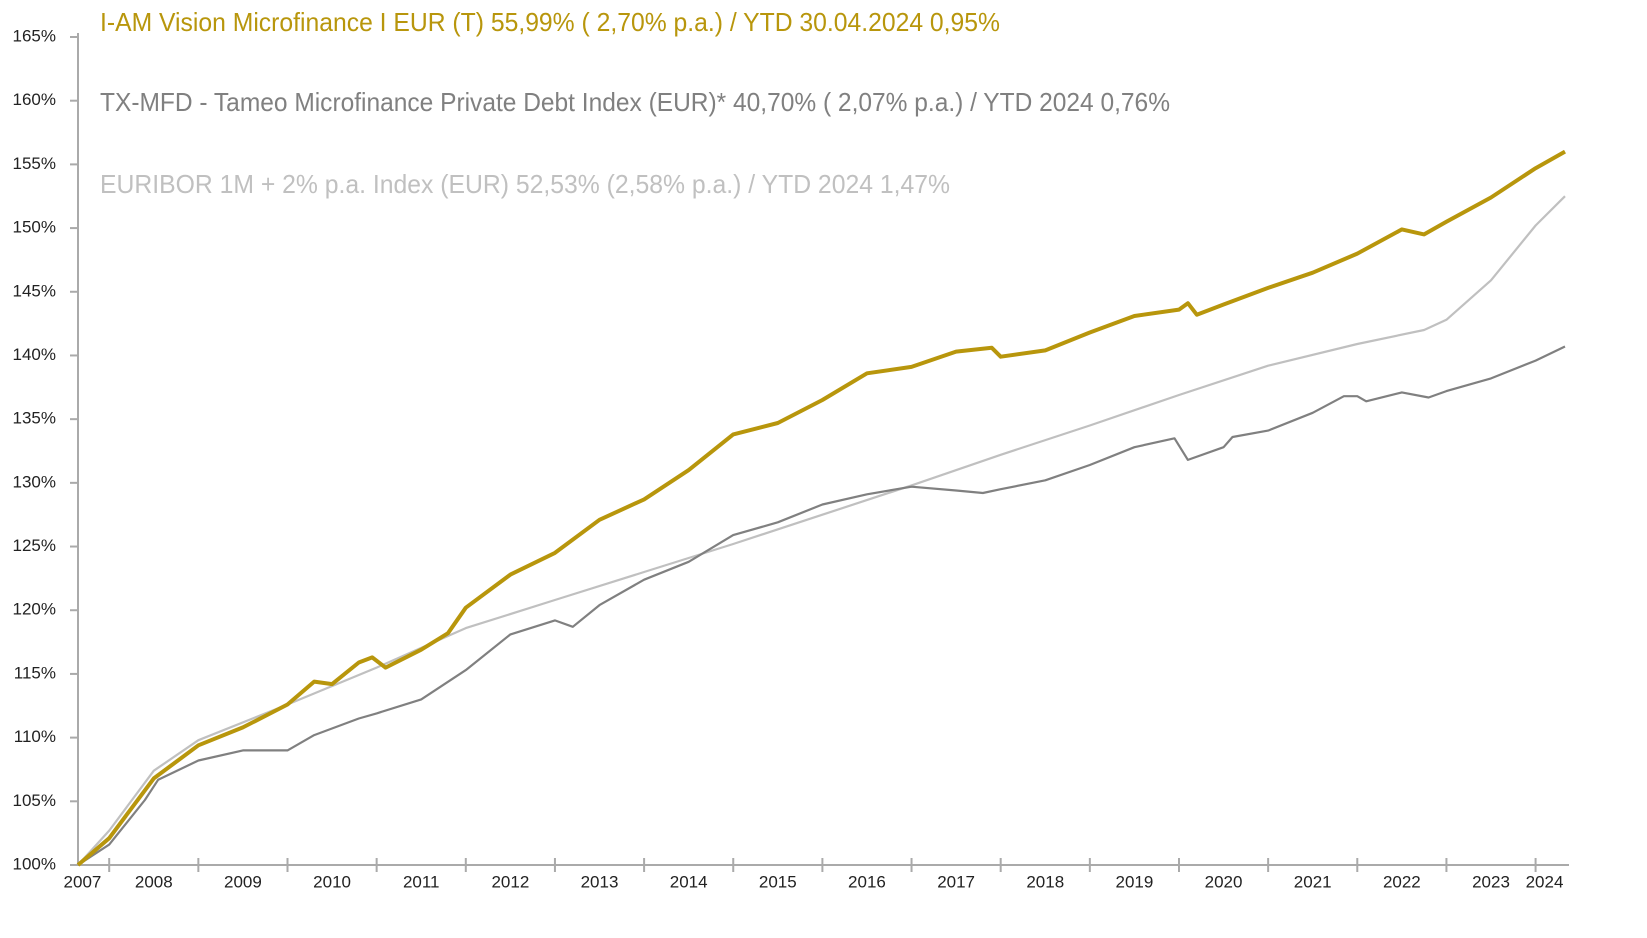 Image resolution: width=1647 pixels, height=938 pixels. I want to click on y-tick-label: 155%, so click(34, 163).